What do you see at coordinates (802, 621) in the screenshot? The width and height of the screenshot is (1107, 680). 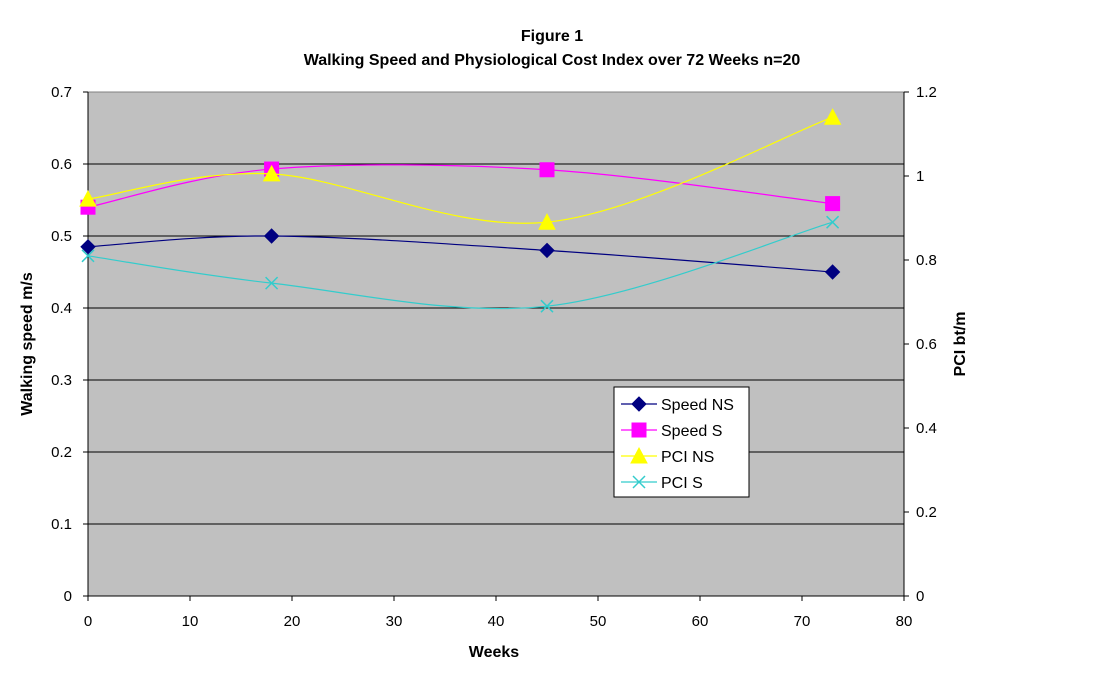 I see `x-tick-label: 70` at bounding box center [802, 621].